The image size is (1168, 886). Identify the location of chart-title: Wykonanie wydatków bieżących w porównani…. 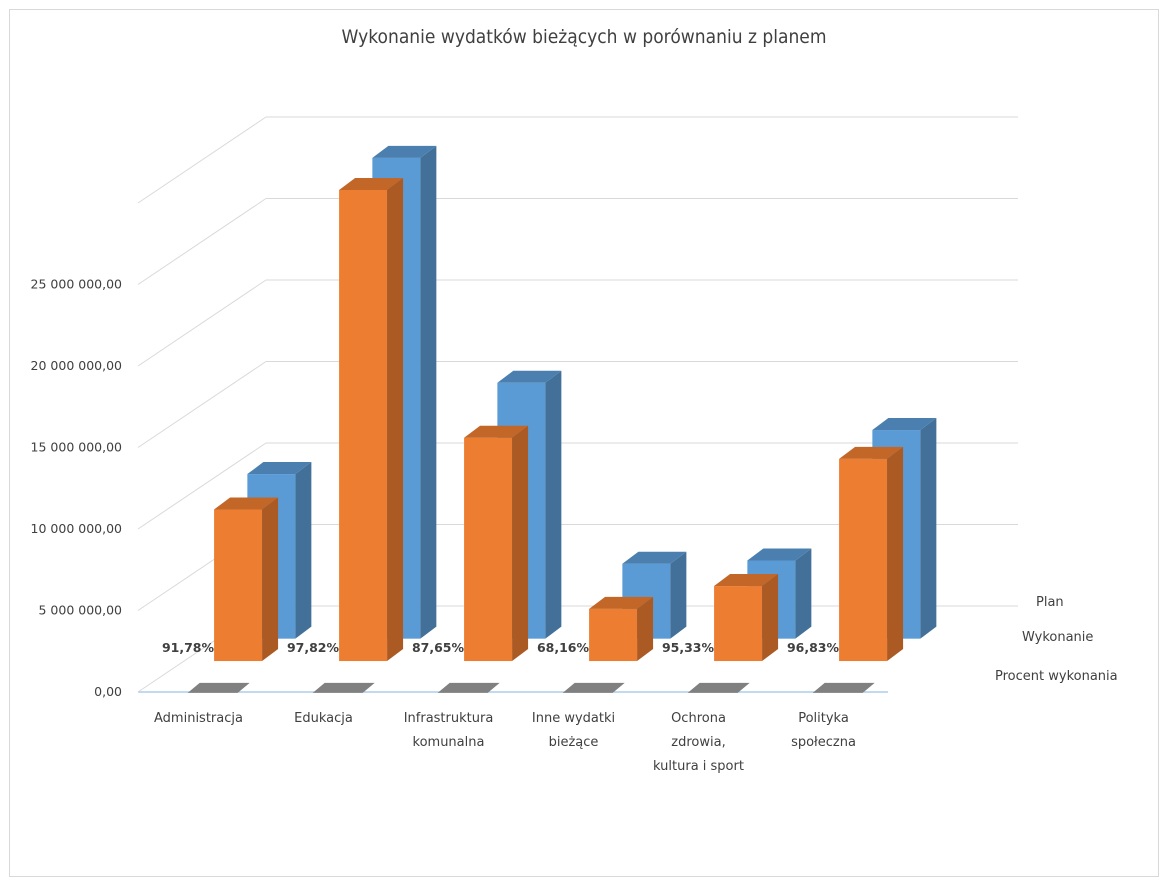
(584, 37).